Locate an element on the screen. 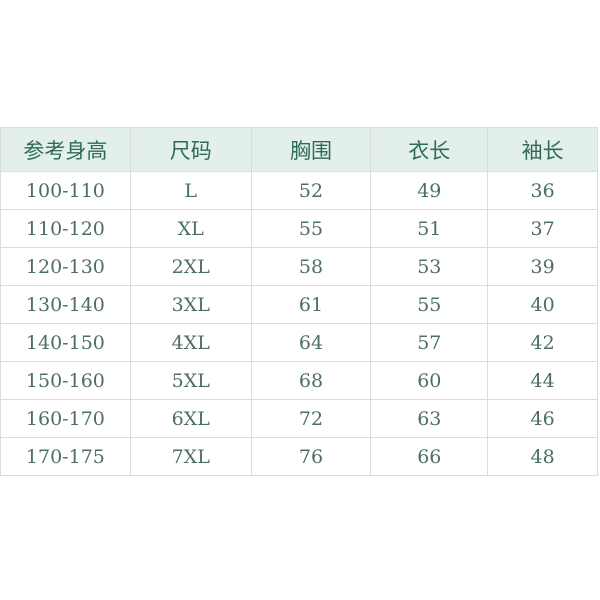  table-cell: 4XL is located at coordinates (190, 342).